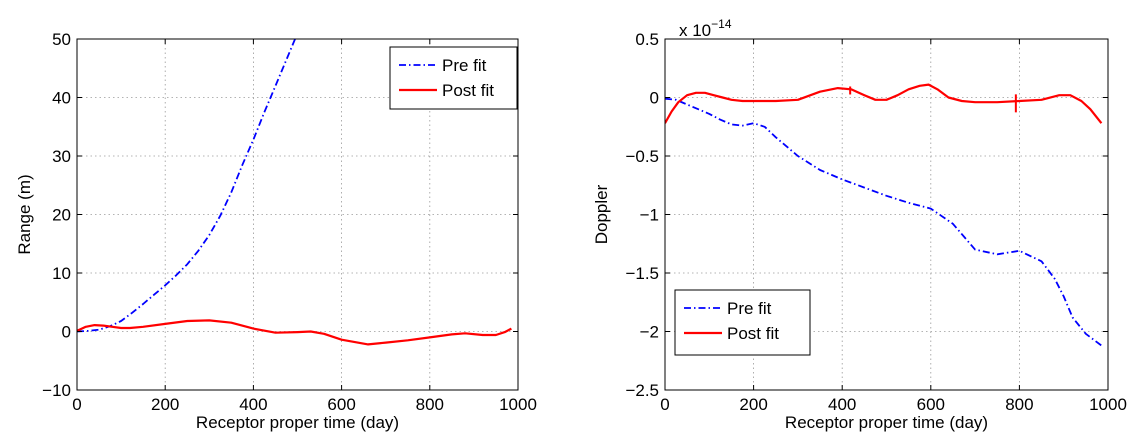 Image resolution: width=1142 pixels, height=443 pixels. I want to click on y-tick-label: 20, so click(61, 215).